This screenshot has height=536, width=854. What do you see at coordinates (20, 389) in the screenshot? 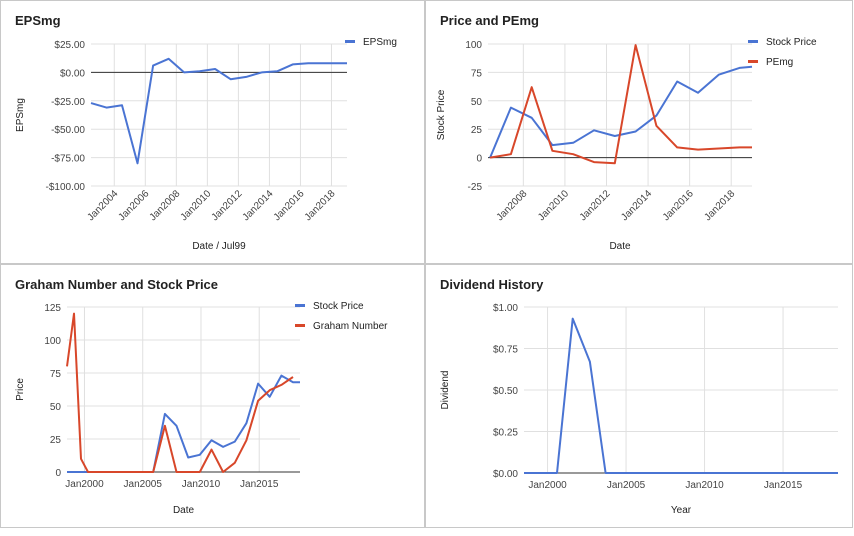
I see `graham-y-axis-label: Price` at bounding box center [20, 389].